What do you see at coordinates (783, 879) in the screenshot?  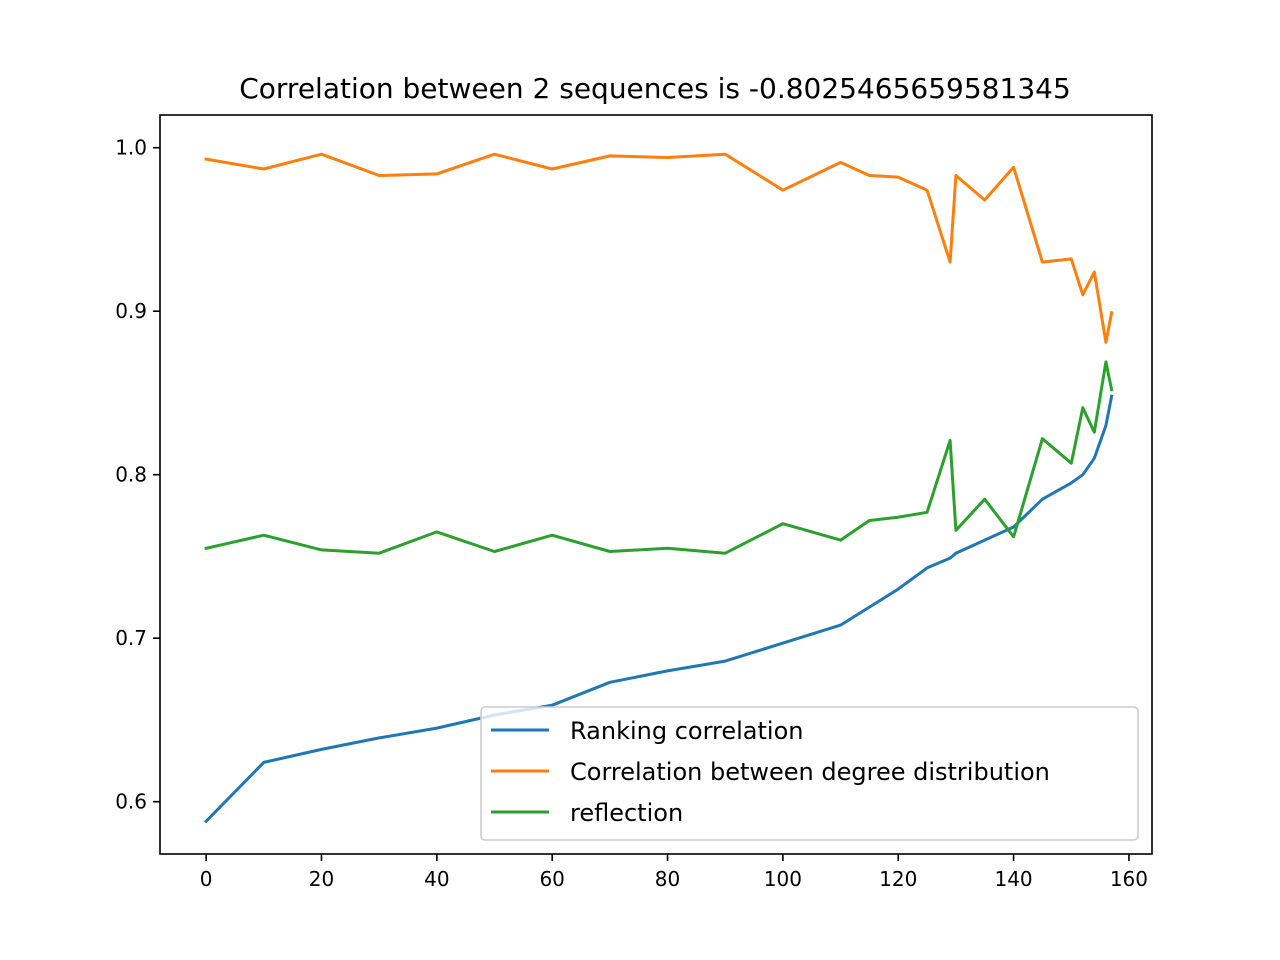 I see `x-tick-label: 100` at bounding box center [783, 879].